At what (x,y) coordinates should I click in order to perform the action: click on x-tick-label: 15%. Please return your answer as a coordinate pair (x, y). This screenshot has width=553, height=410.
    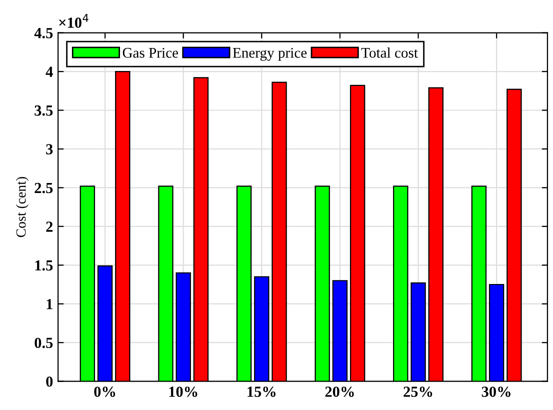
    Looking at the image, I should click on (262, 391).